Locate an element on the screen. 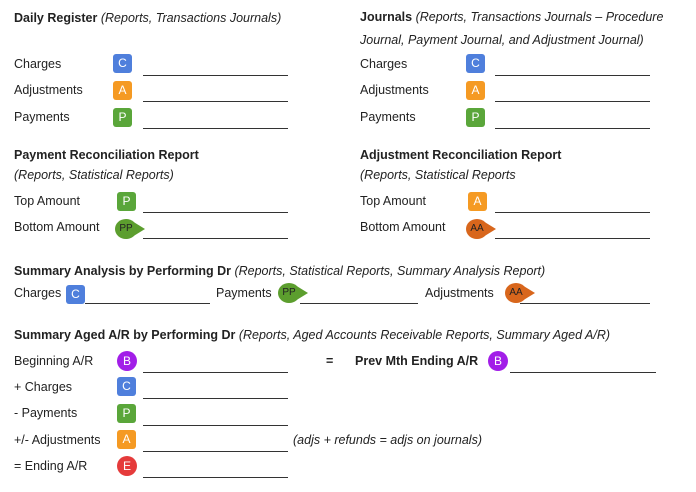 This screenshot has width=696, height=492. title: Journals is located at coordinates (386, 17).